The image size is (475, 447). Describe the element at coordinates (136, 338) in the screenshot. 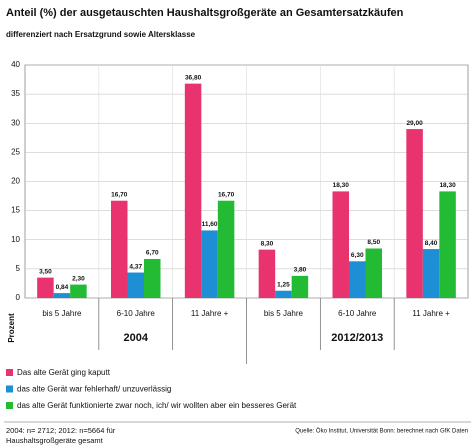

I see `group-label: 2004` at that location.